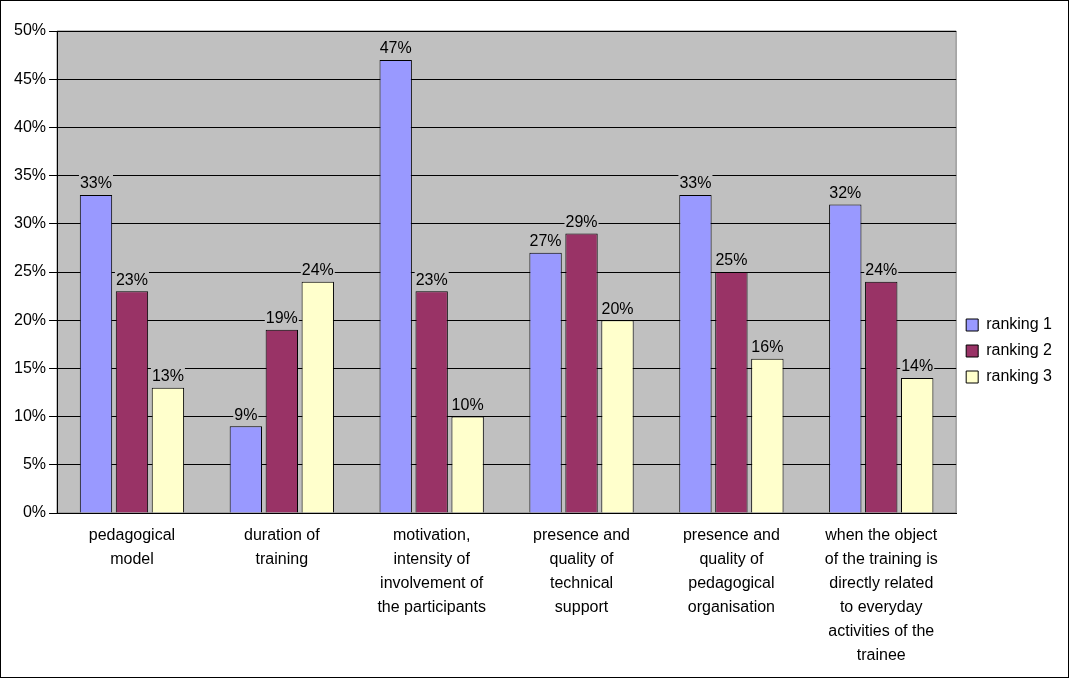 This screenshot has height=678, width=1069. I want to click on y-tick-label: 30%, so click(30, 223).